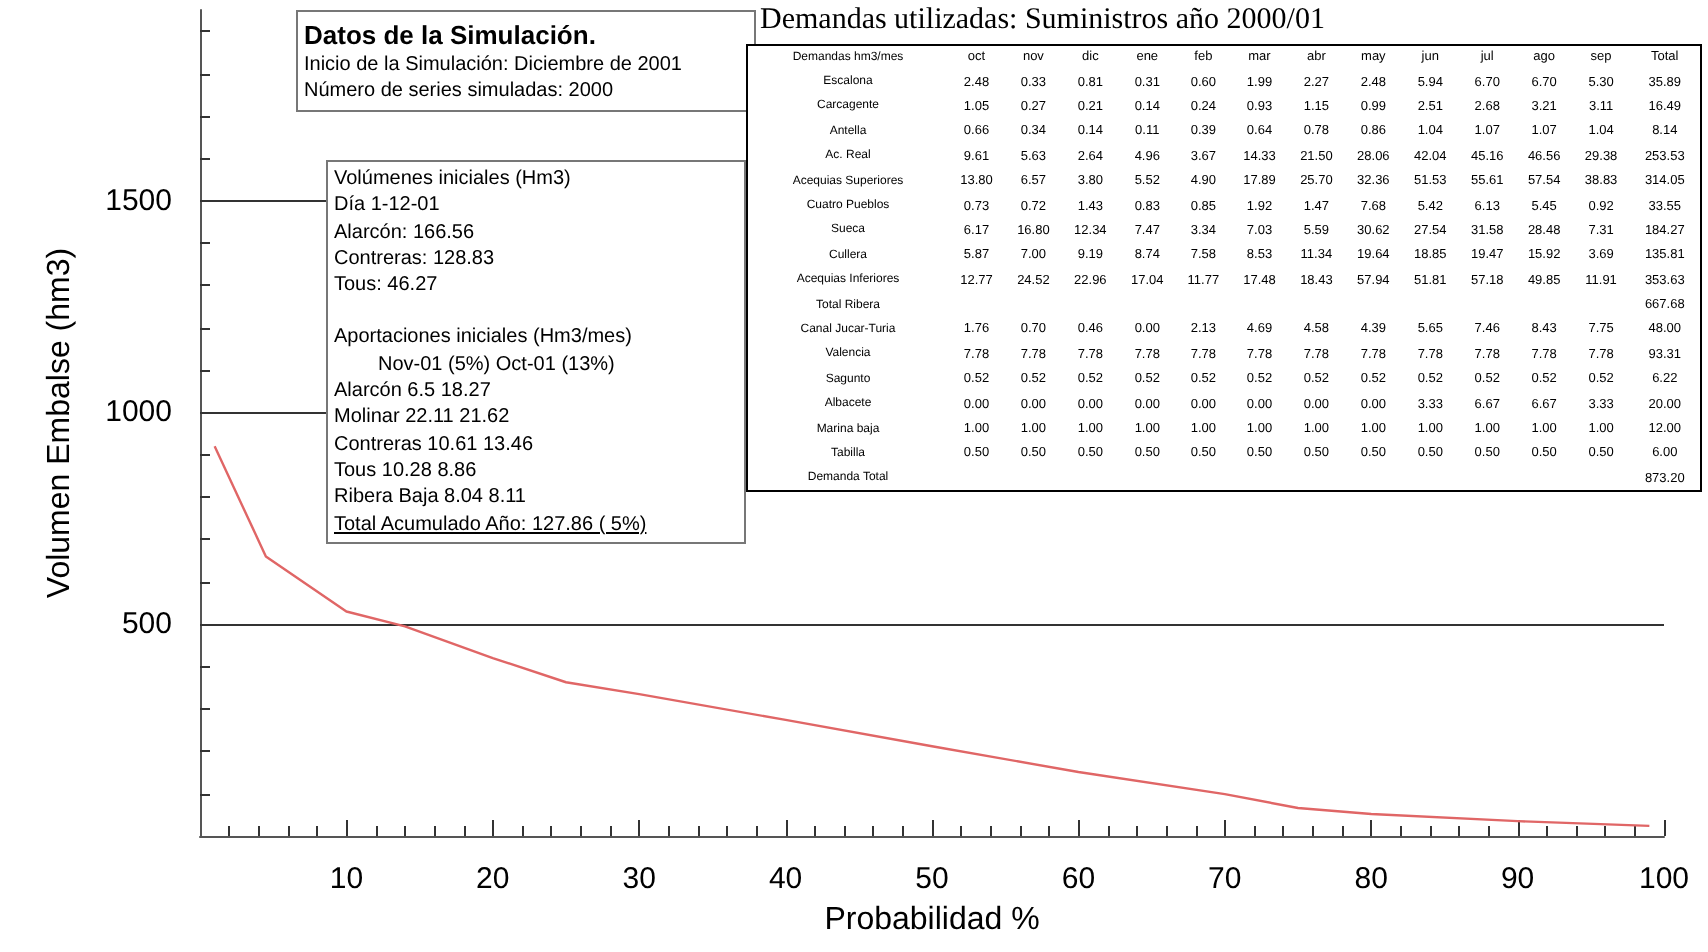 This screenshot has width=1708, height=952. Describe the element at coordinates (639, 879) in the screenshot. I see `x-tick-label: 30` at that location.